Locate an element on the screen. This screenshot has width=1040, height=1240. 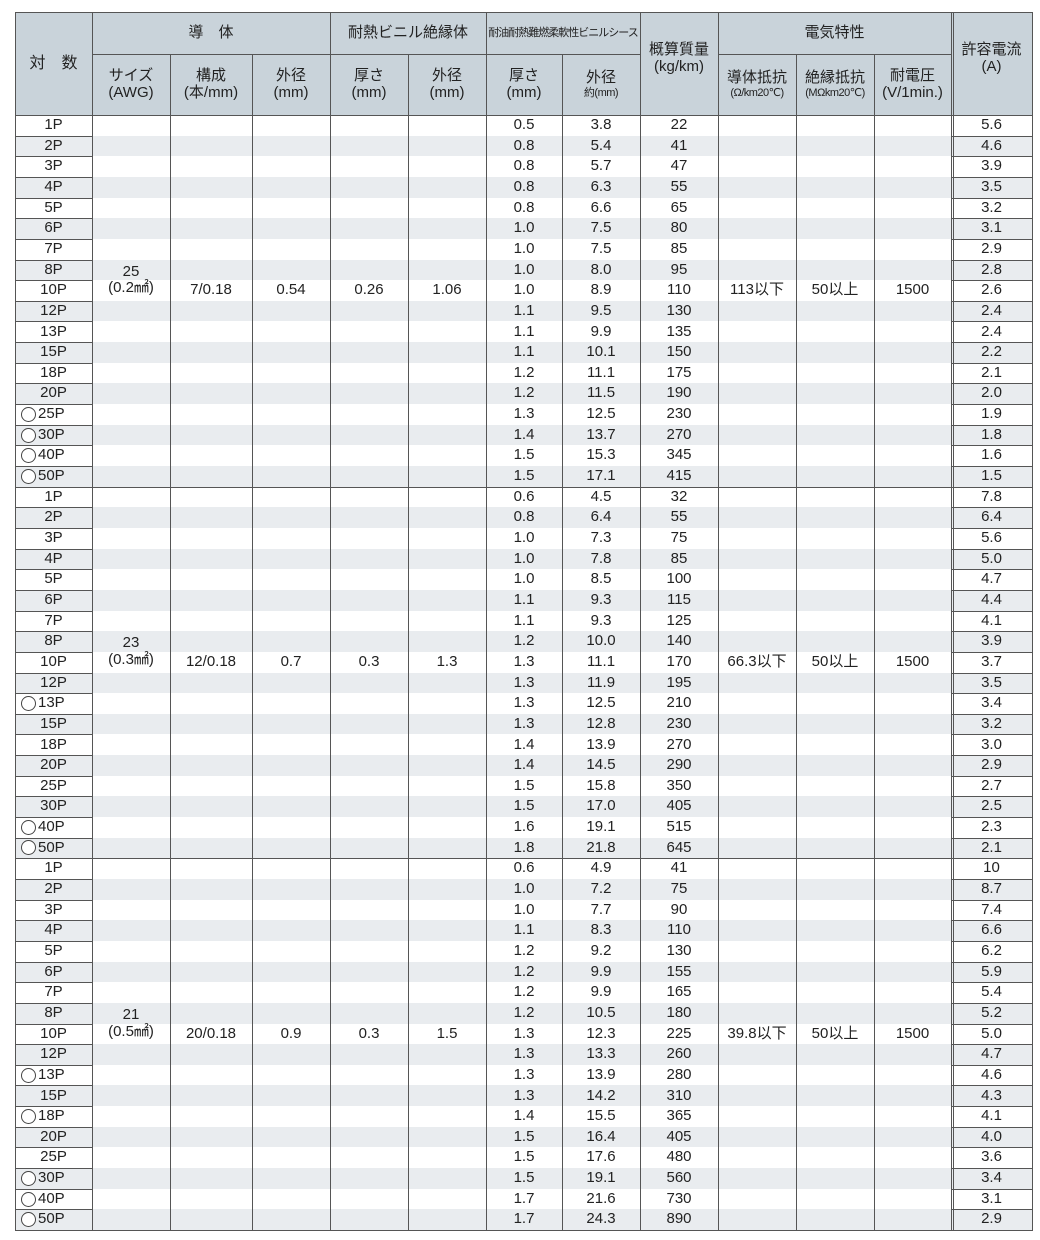
conductor-size-area: (0.5㎟) is located at coordinates (131, 1031).